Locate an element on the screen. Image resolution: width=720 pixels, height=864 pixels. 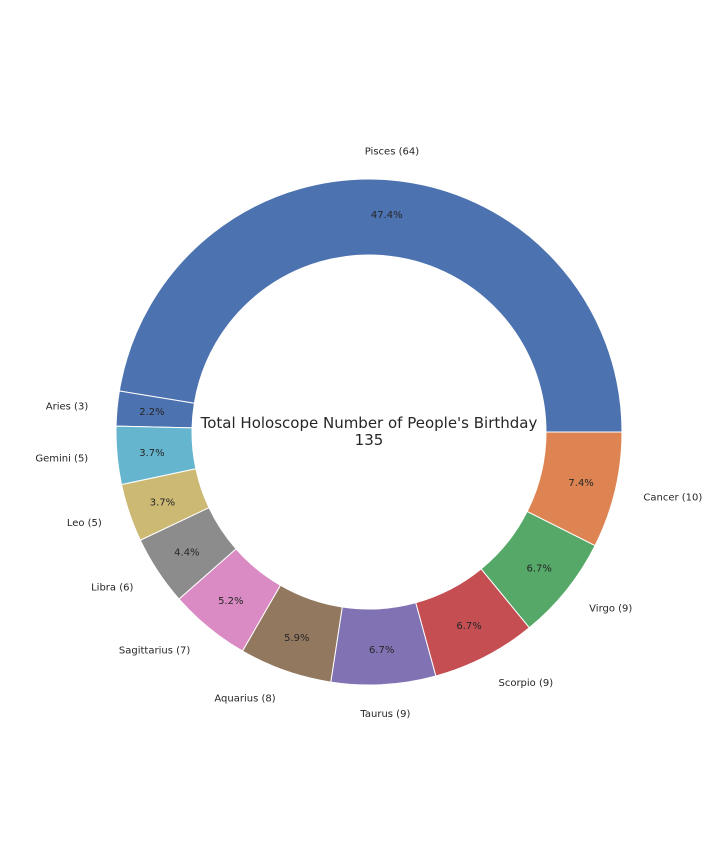
slice-label-aries: Aries (3) is located at coordinates (67, 406).